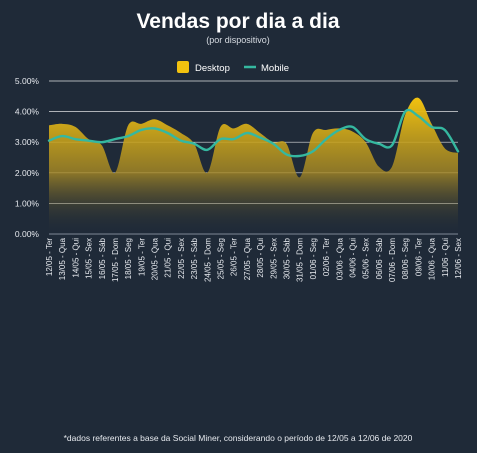 This screenshot has width=477, height=453. What do you see at coordinates (183, 67) in the screenshot?
I see `legend-swatch-desktop` at bounding box center [183, 67].